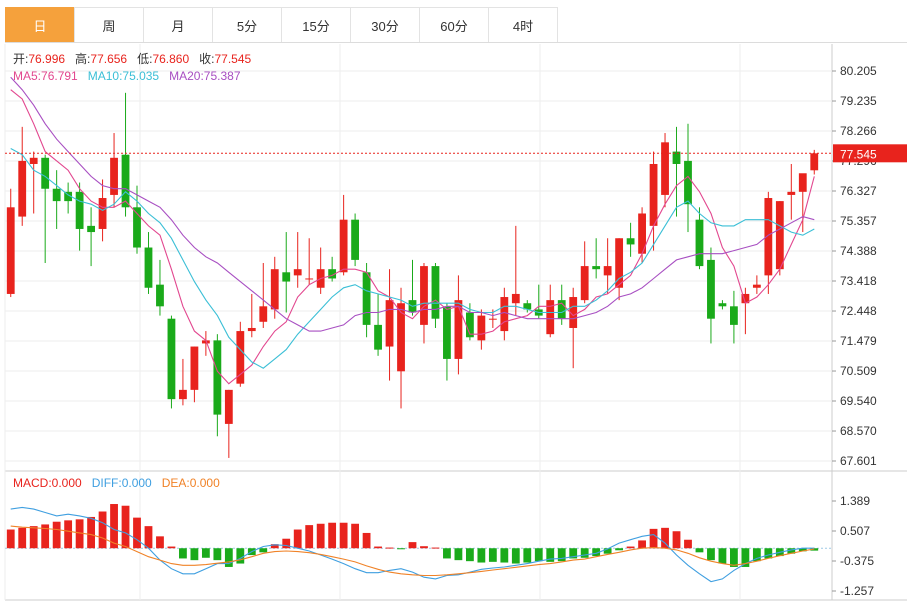 This screenshot has height=603, width=912. What do you see at coordinates (456, 25) in the screenshot?
I see `period-tabs: 日周月 5分 15分 30分 60分 4时` at bounding box center [456, 25].